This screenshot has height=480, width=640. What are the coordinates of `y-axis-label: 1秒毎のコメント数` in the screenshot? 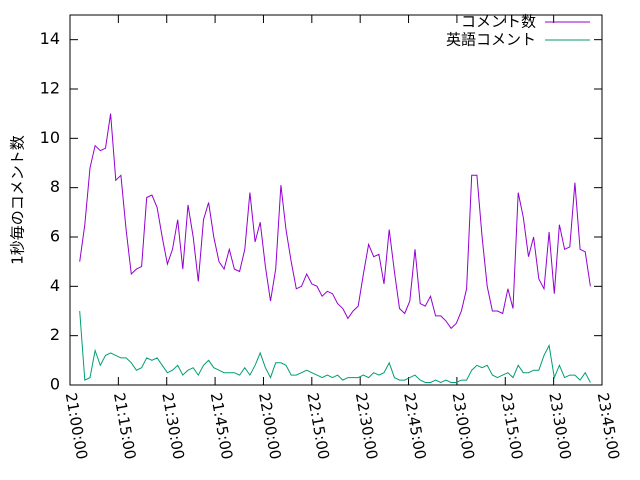 It's located at (18, 200).